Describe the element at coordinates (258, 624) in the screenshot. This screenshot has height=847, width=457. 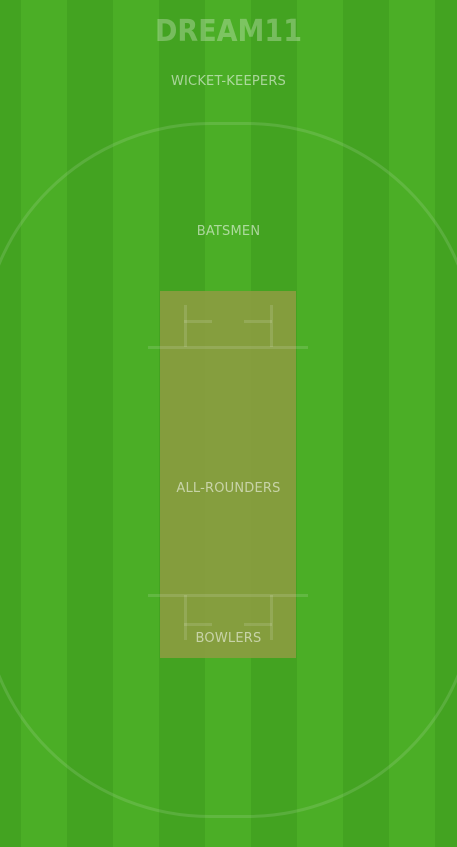
I see `bottom-bowling-crease-right` at that location.